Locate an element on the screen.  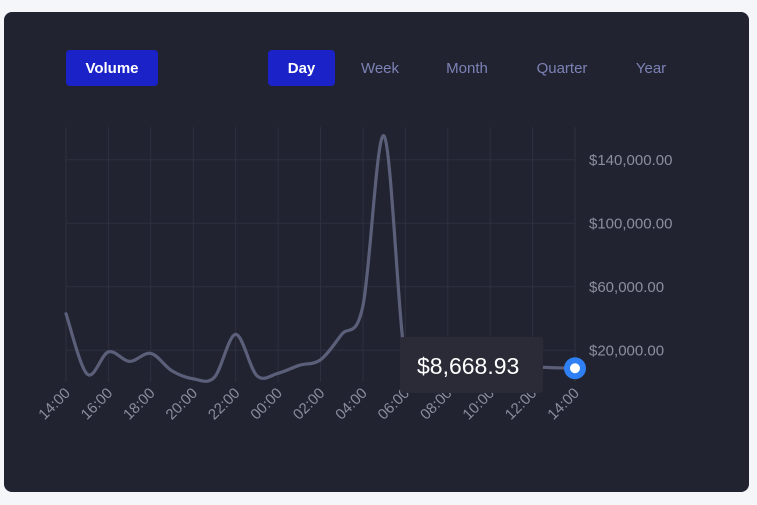
x-tick-label: 20:00 is located at coordinates (182, 404).